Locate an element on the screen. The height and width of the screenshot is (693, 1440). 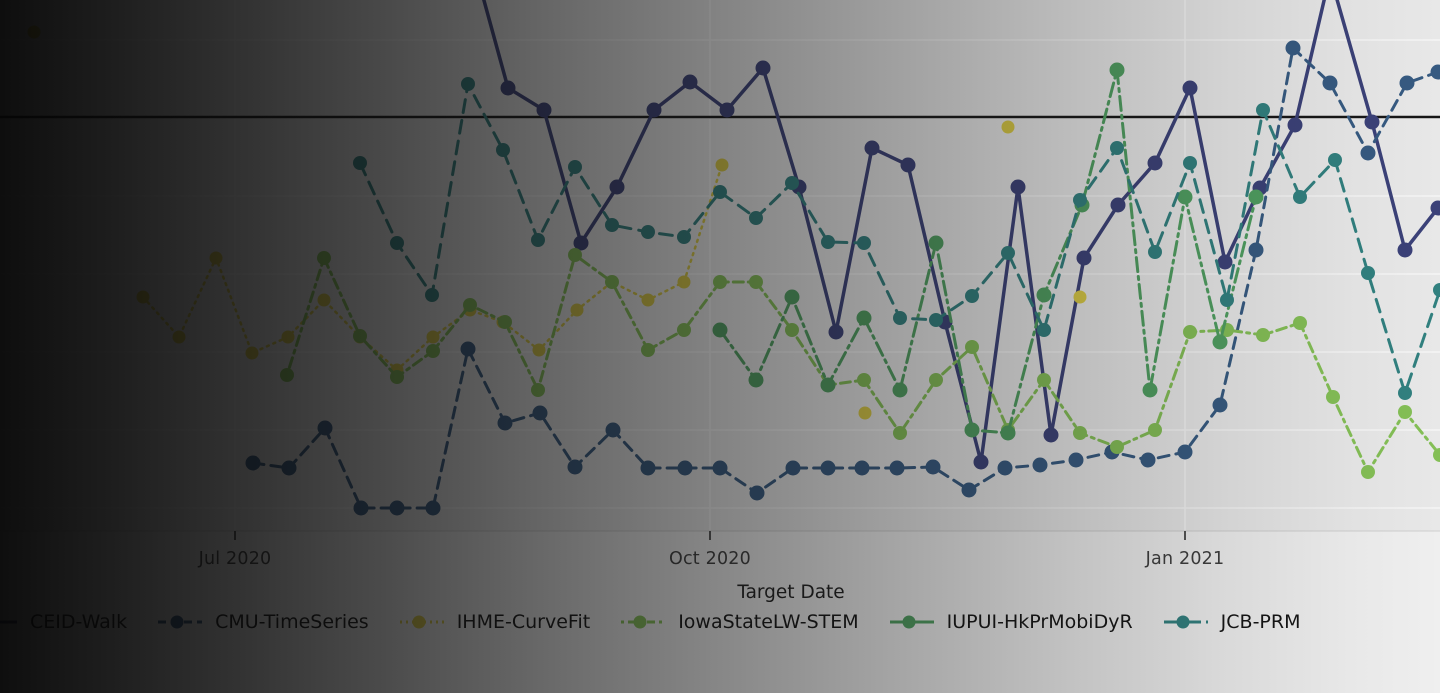
legend-item-ihme-curvefit: IHME-CurveFit is located at coordinates (494, 622).